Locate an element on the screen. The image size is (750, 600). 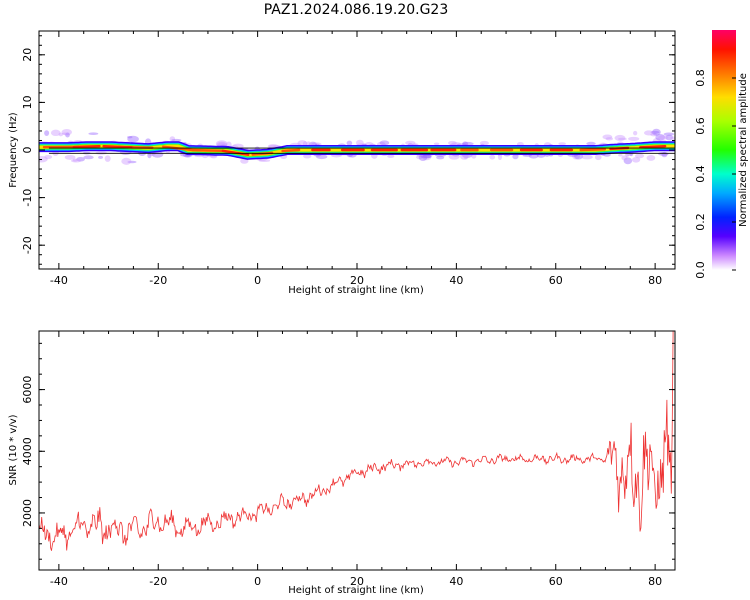
y-tick-label: -20 is located at coordinates (27, 245).